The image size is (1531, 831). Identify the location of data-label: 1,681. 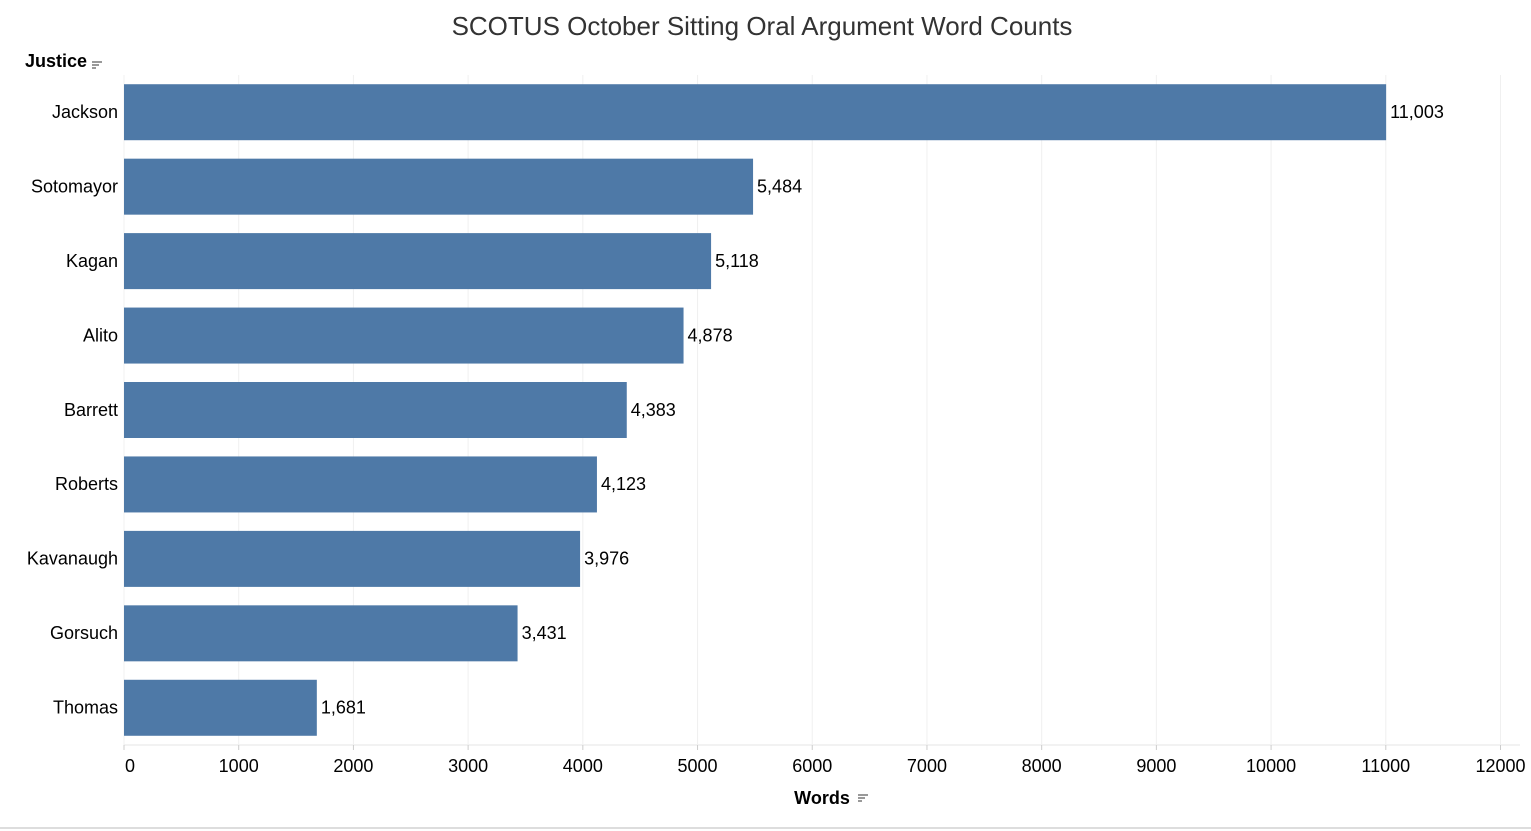
(343, 708).